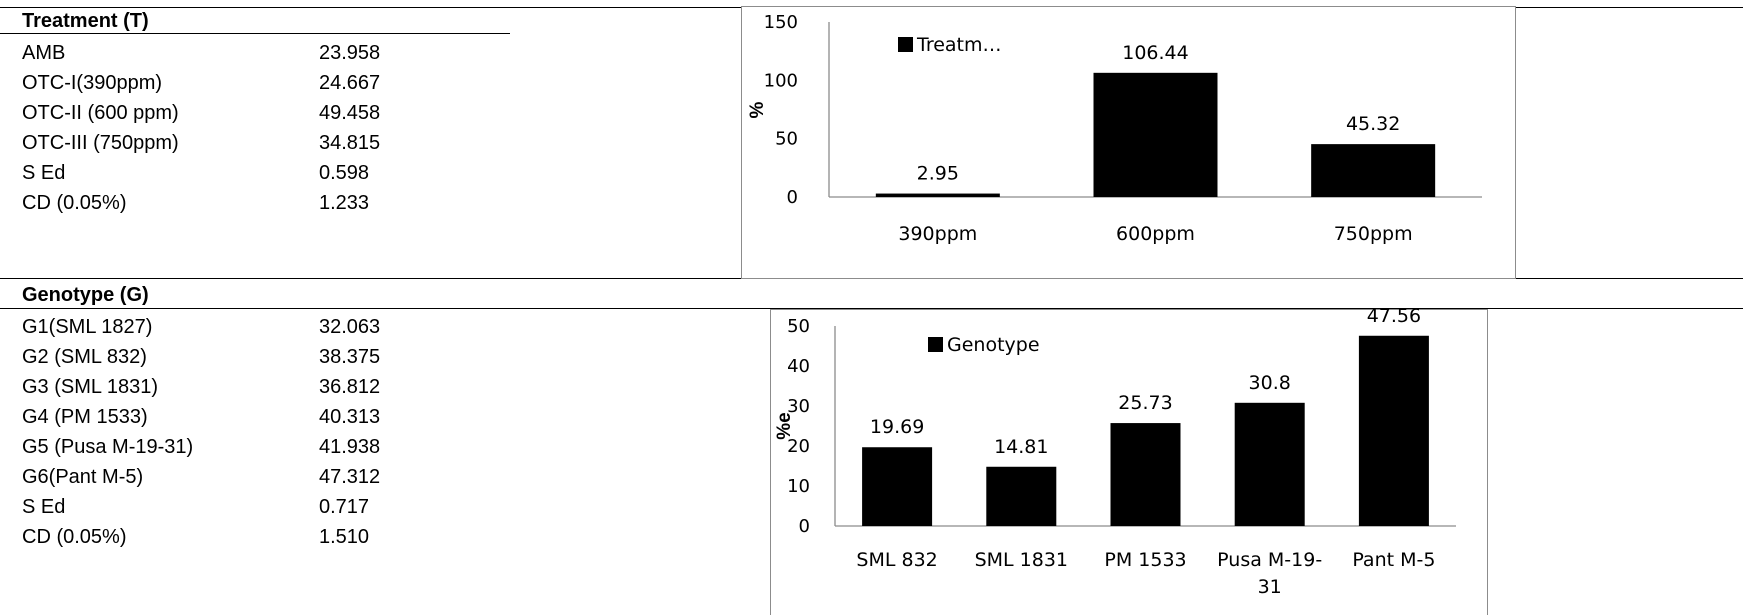 The height and width of the screenshot is (615, 1743). I want to click on table-row: S Ed 0.598, so click(230, 173).